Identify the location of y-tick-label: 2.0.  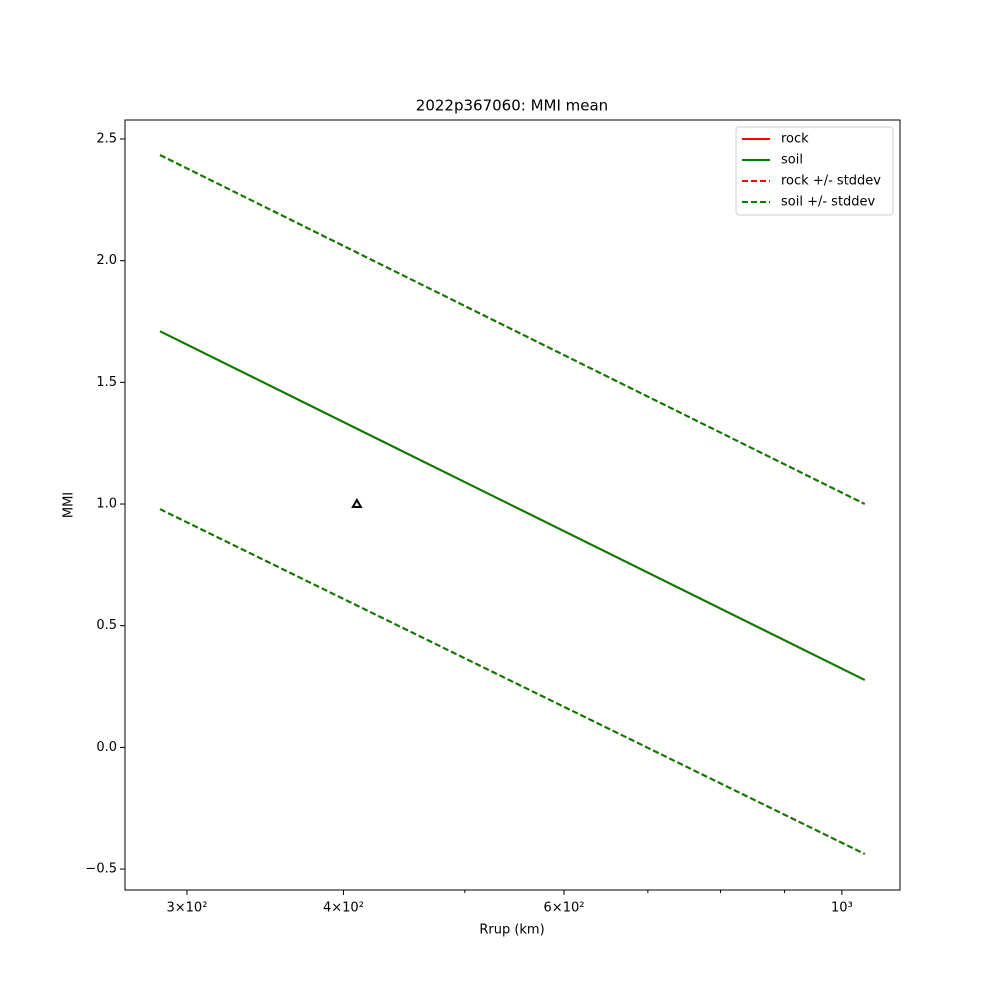
(106, 260).